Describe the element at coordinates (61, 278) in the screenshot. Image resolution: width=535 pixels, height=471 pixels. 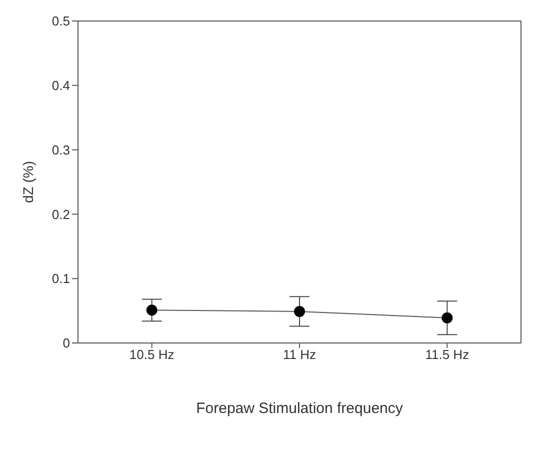
I see `y-tick-label: 0.1` at that location.